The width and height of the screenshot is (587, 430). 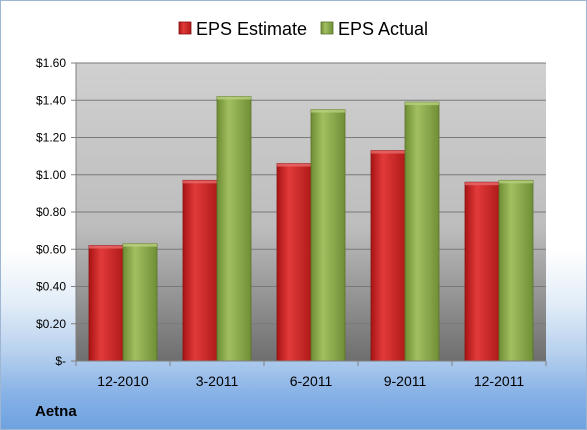 I want to click on y-tick-label: $1.40, so click(x=51, y=100).